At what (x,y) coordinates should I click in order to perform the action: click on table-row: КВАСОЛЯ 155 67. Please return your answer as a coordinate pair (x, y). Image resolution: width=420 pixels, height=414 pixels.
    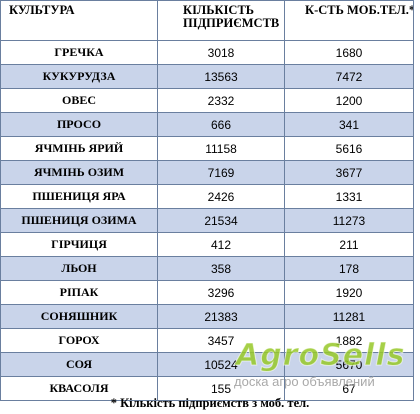
    Looking at the image, I should click on (207, 388).